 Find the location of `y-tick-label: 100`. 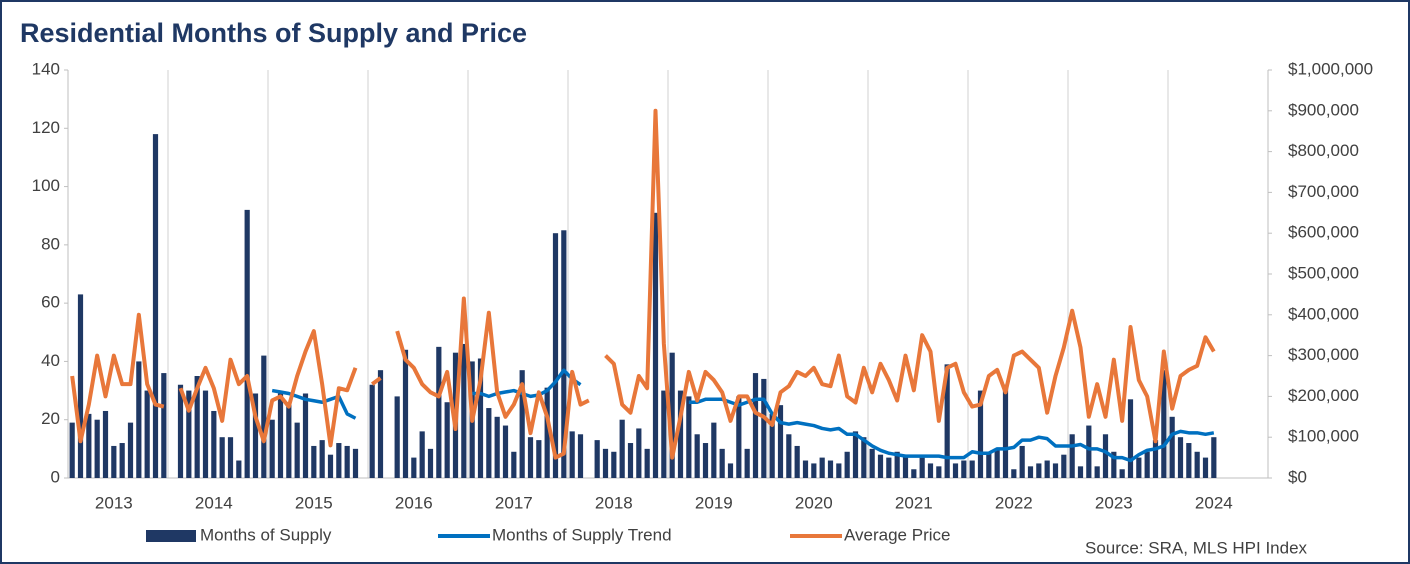

y-tick-label: 100 is located at coordinates (46, 185).